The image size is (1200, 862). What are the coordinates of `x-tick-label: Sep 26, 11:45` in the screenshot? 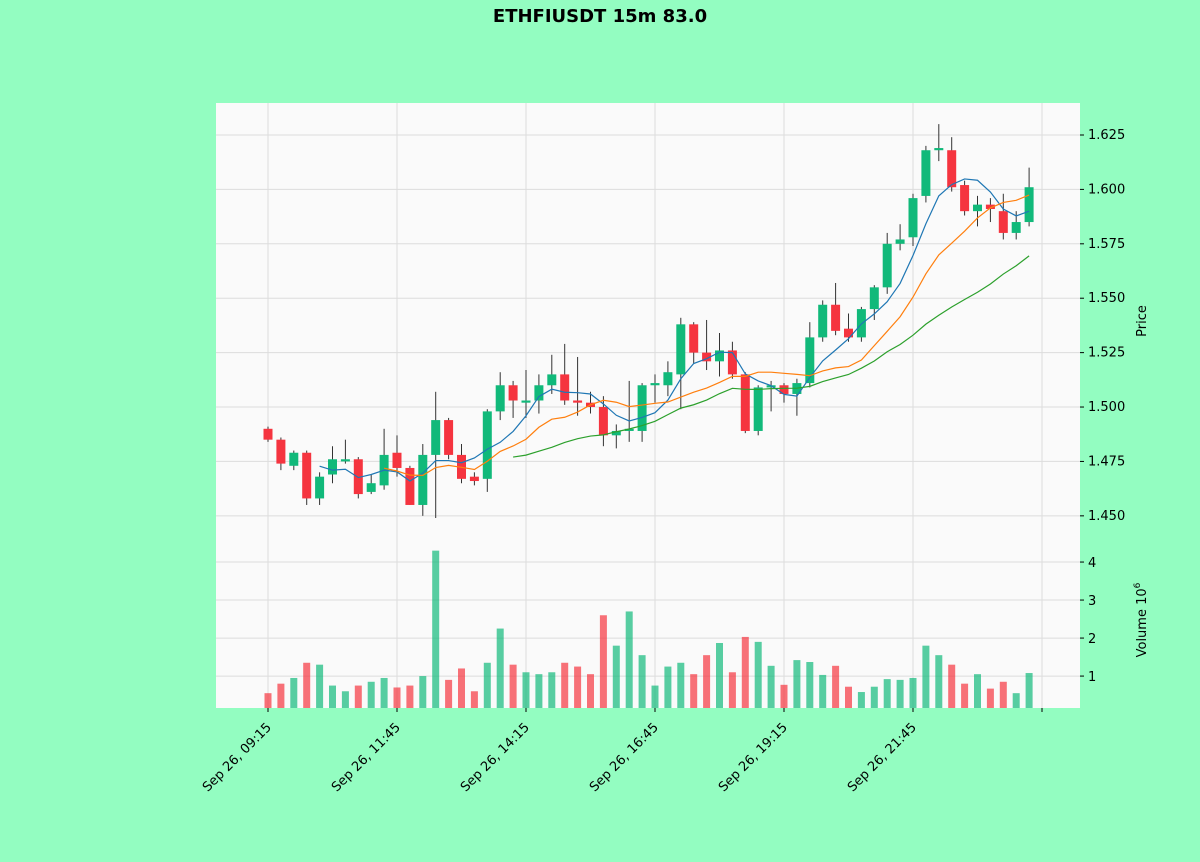 It's located at (366, 757).